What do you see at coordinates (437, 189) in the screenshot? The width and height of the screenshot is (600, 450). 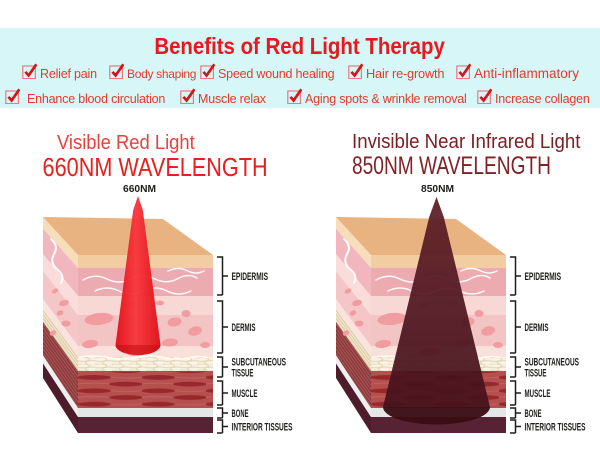 I see `svg-text: 850NM` at bounding box center [437, 189].